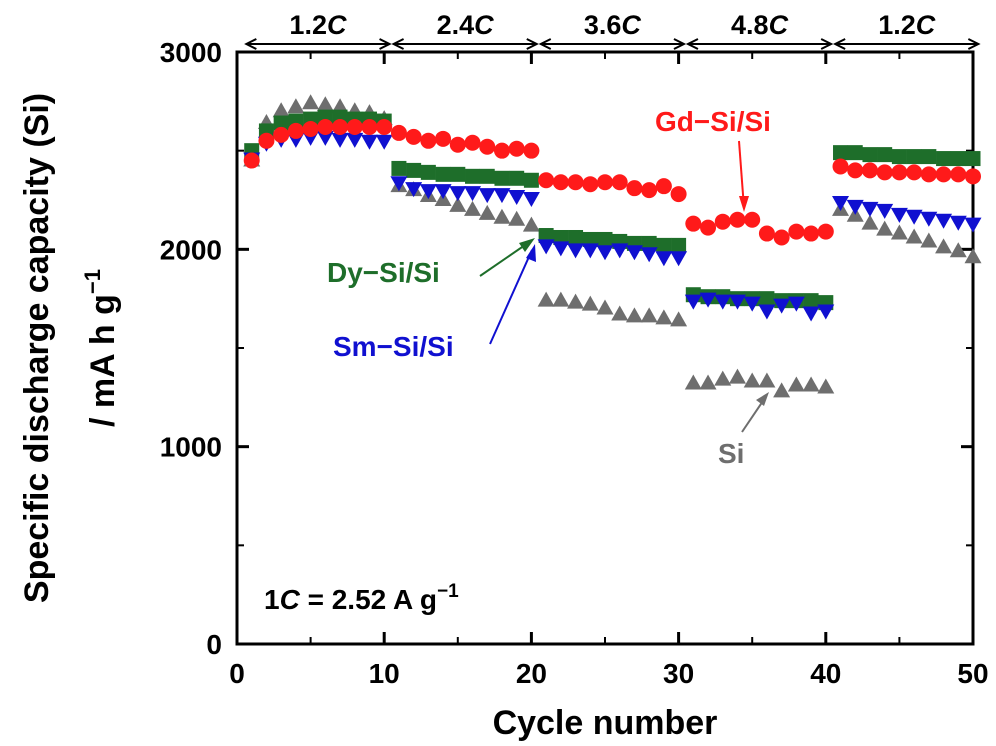  Describe the element at coordinates (531, 253) in the screenshot. I see `arrowhead-sm-si` at that location.